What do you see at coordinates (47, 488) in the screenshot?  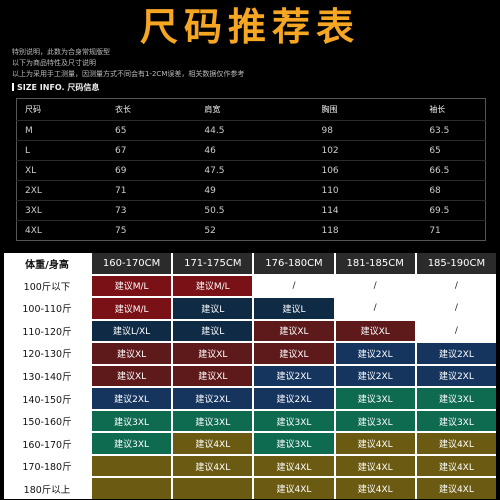 I see `weight-row-label: 180斤以上` at bounding box center [47, 488].